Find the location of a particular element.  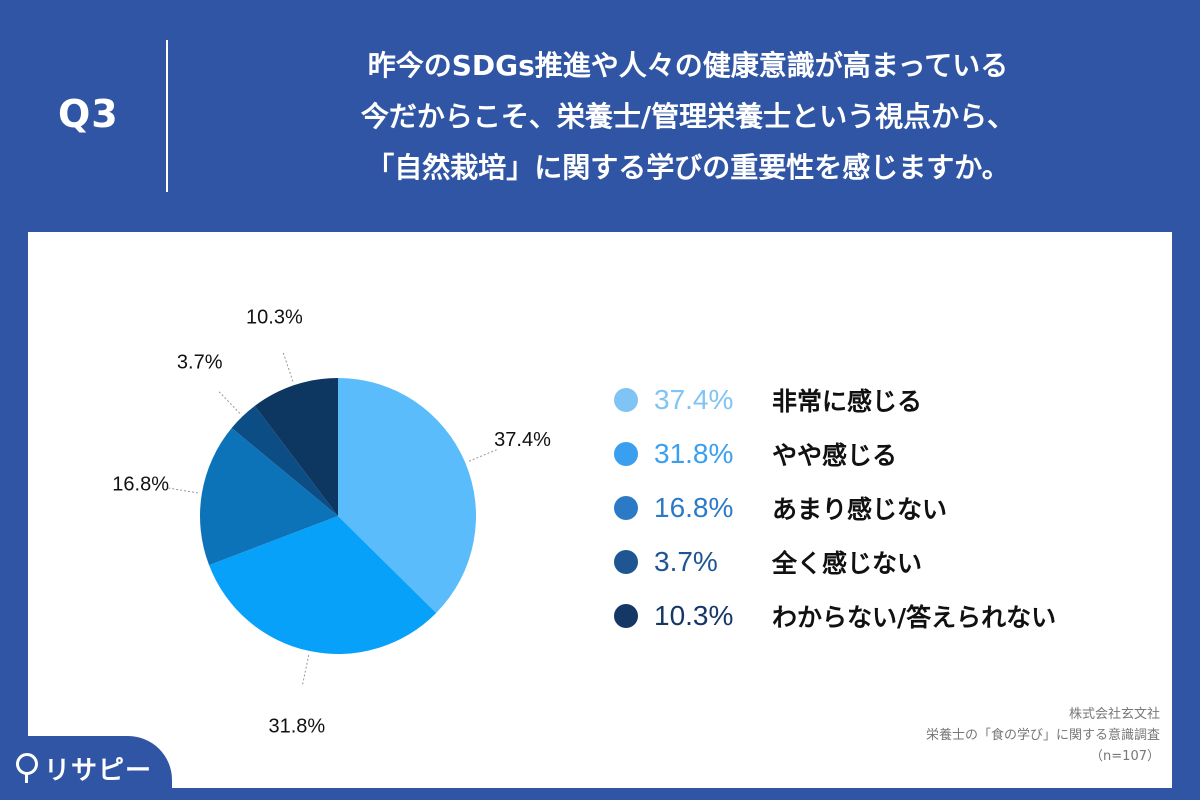

logo-text: リサピー is located at coordinates (98, 771).